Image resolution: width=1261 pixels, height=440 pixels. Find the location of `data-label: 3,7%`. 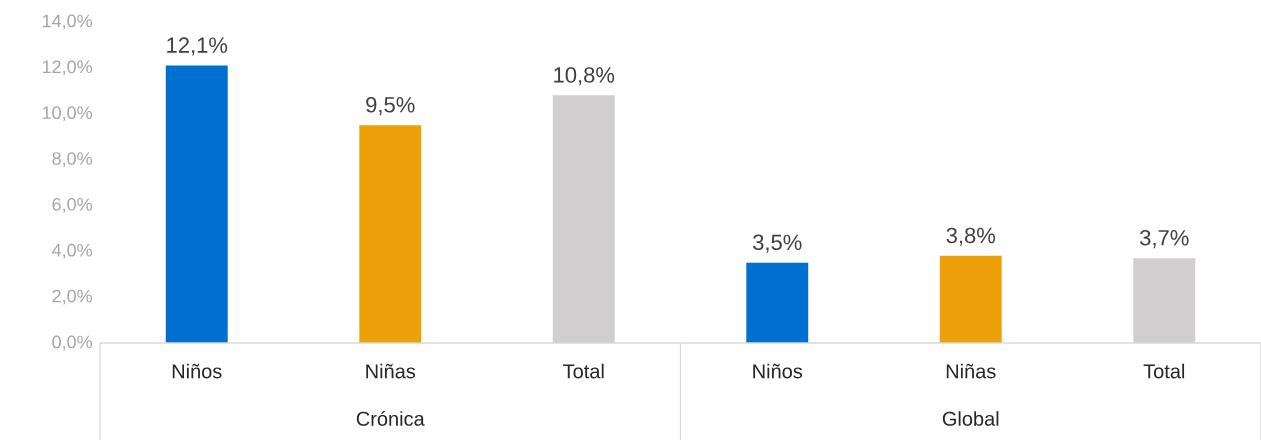

data-label: 3,7% is located at coordinates (1164, 239).